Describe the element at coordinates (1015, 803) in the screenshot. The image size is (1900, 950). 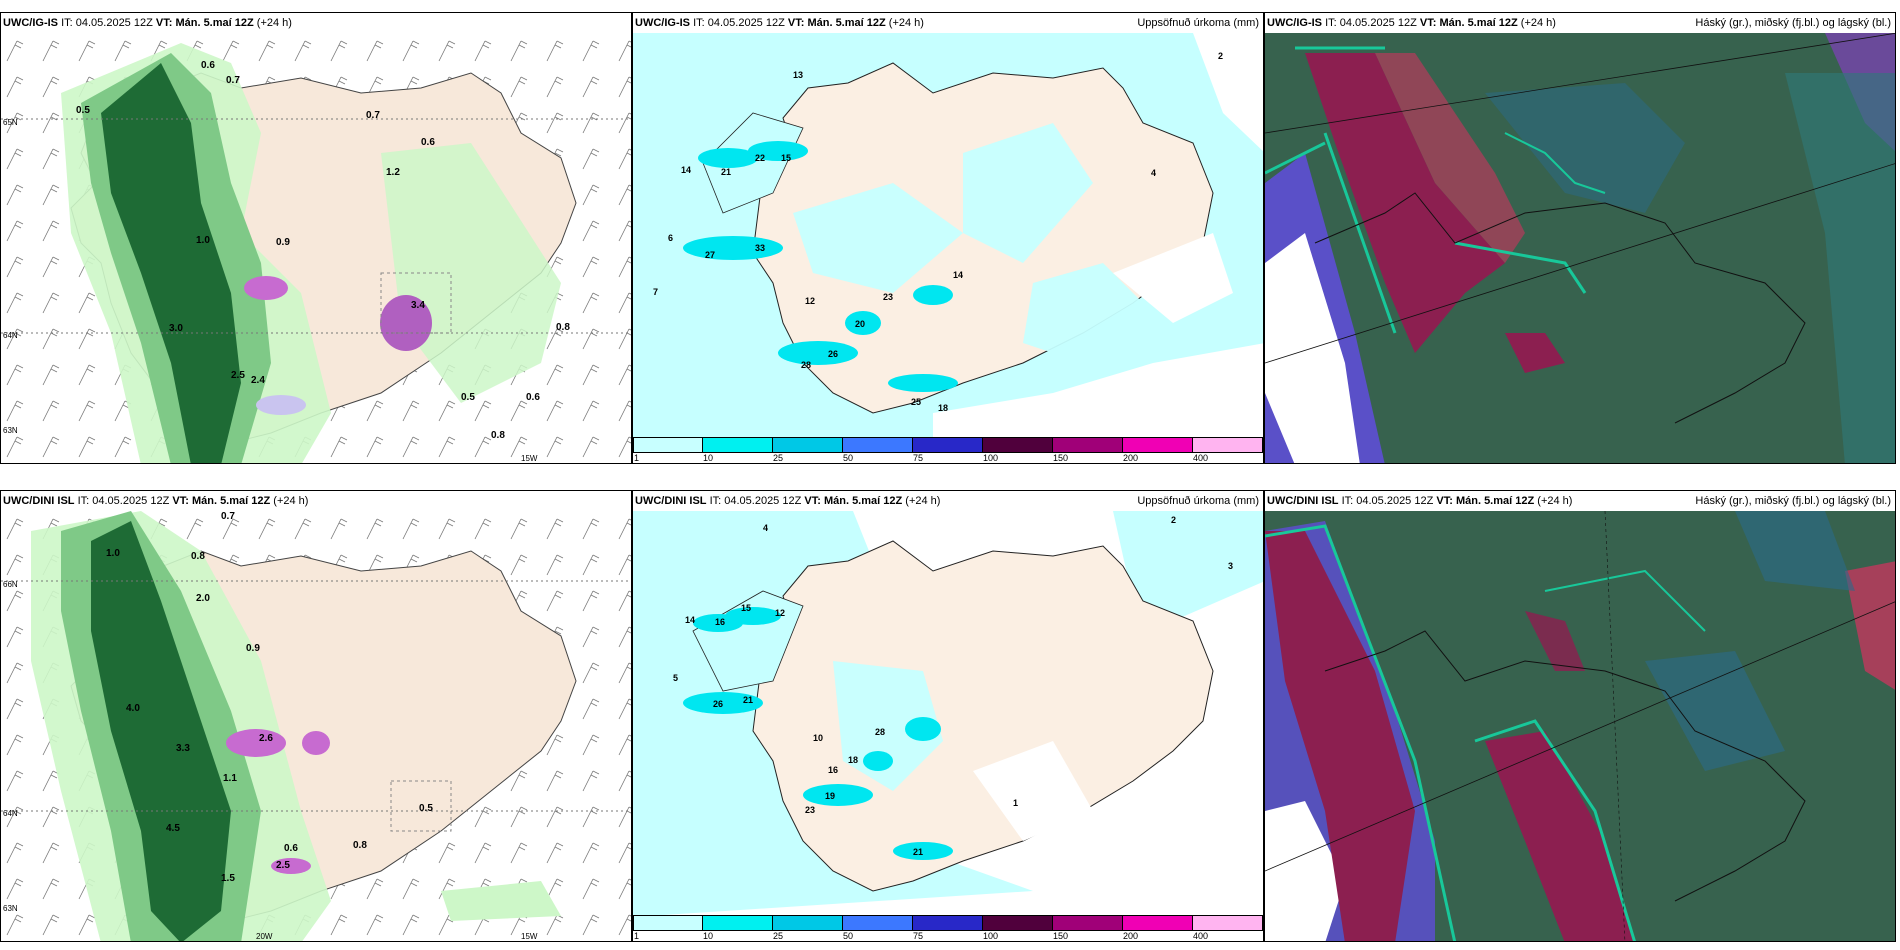
I see `precip-value: 1` at that location.